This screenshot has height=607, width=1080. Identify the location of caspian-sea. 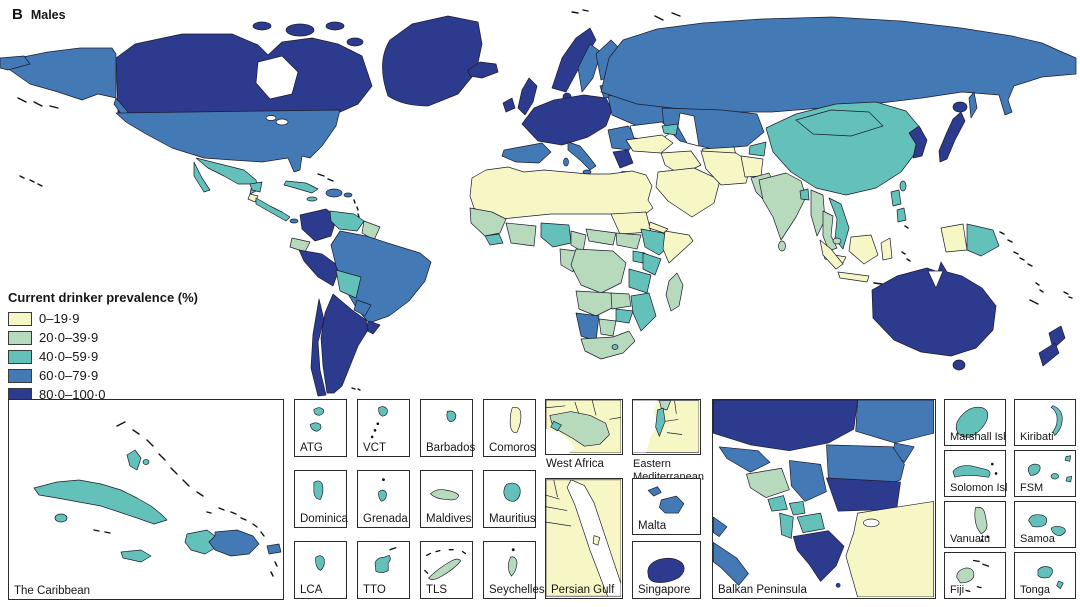
(688, 129).